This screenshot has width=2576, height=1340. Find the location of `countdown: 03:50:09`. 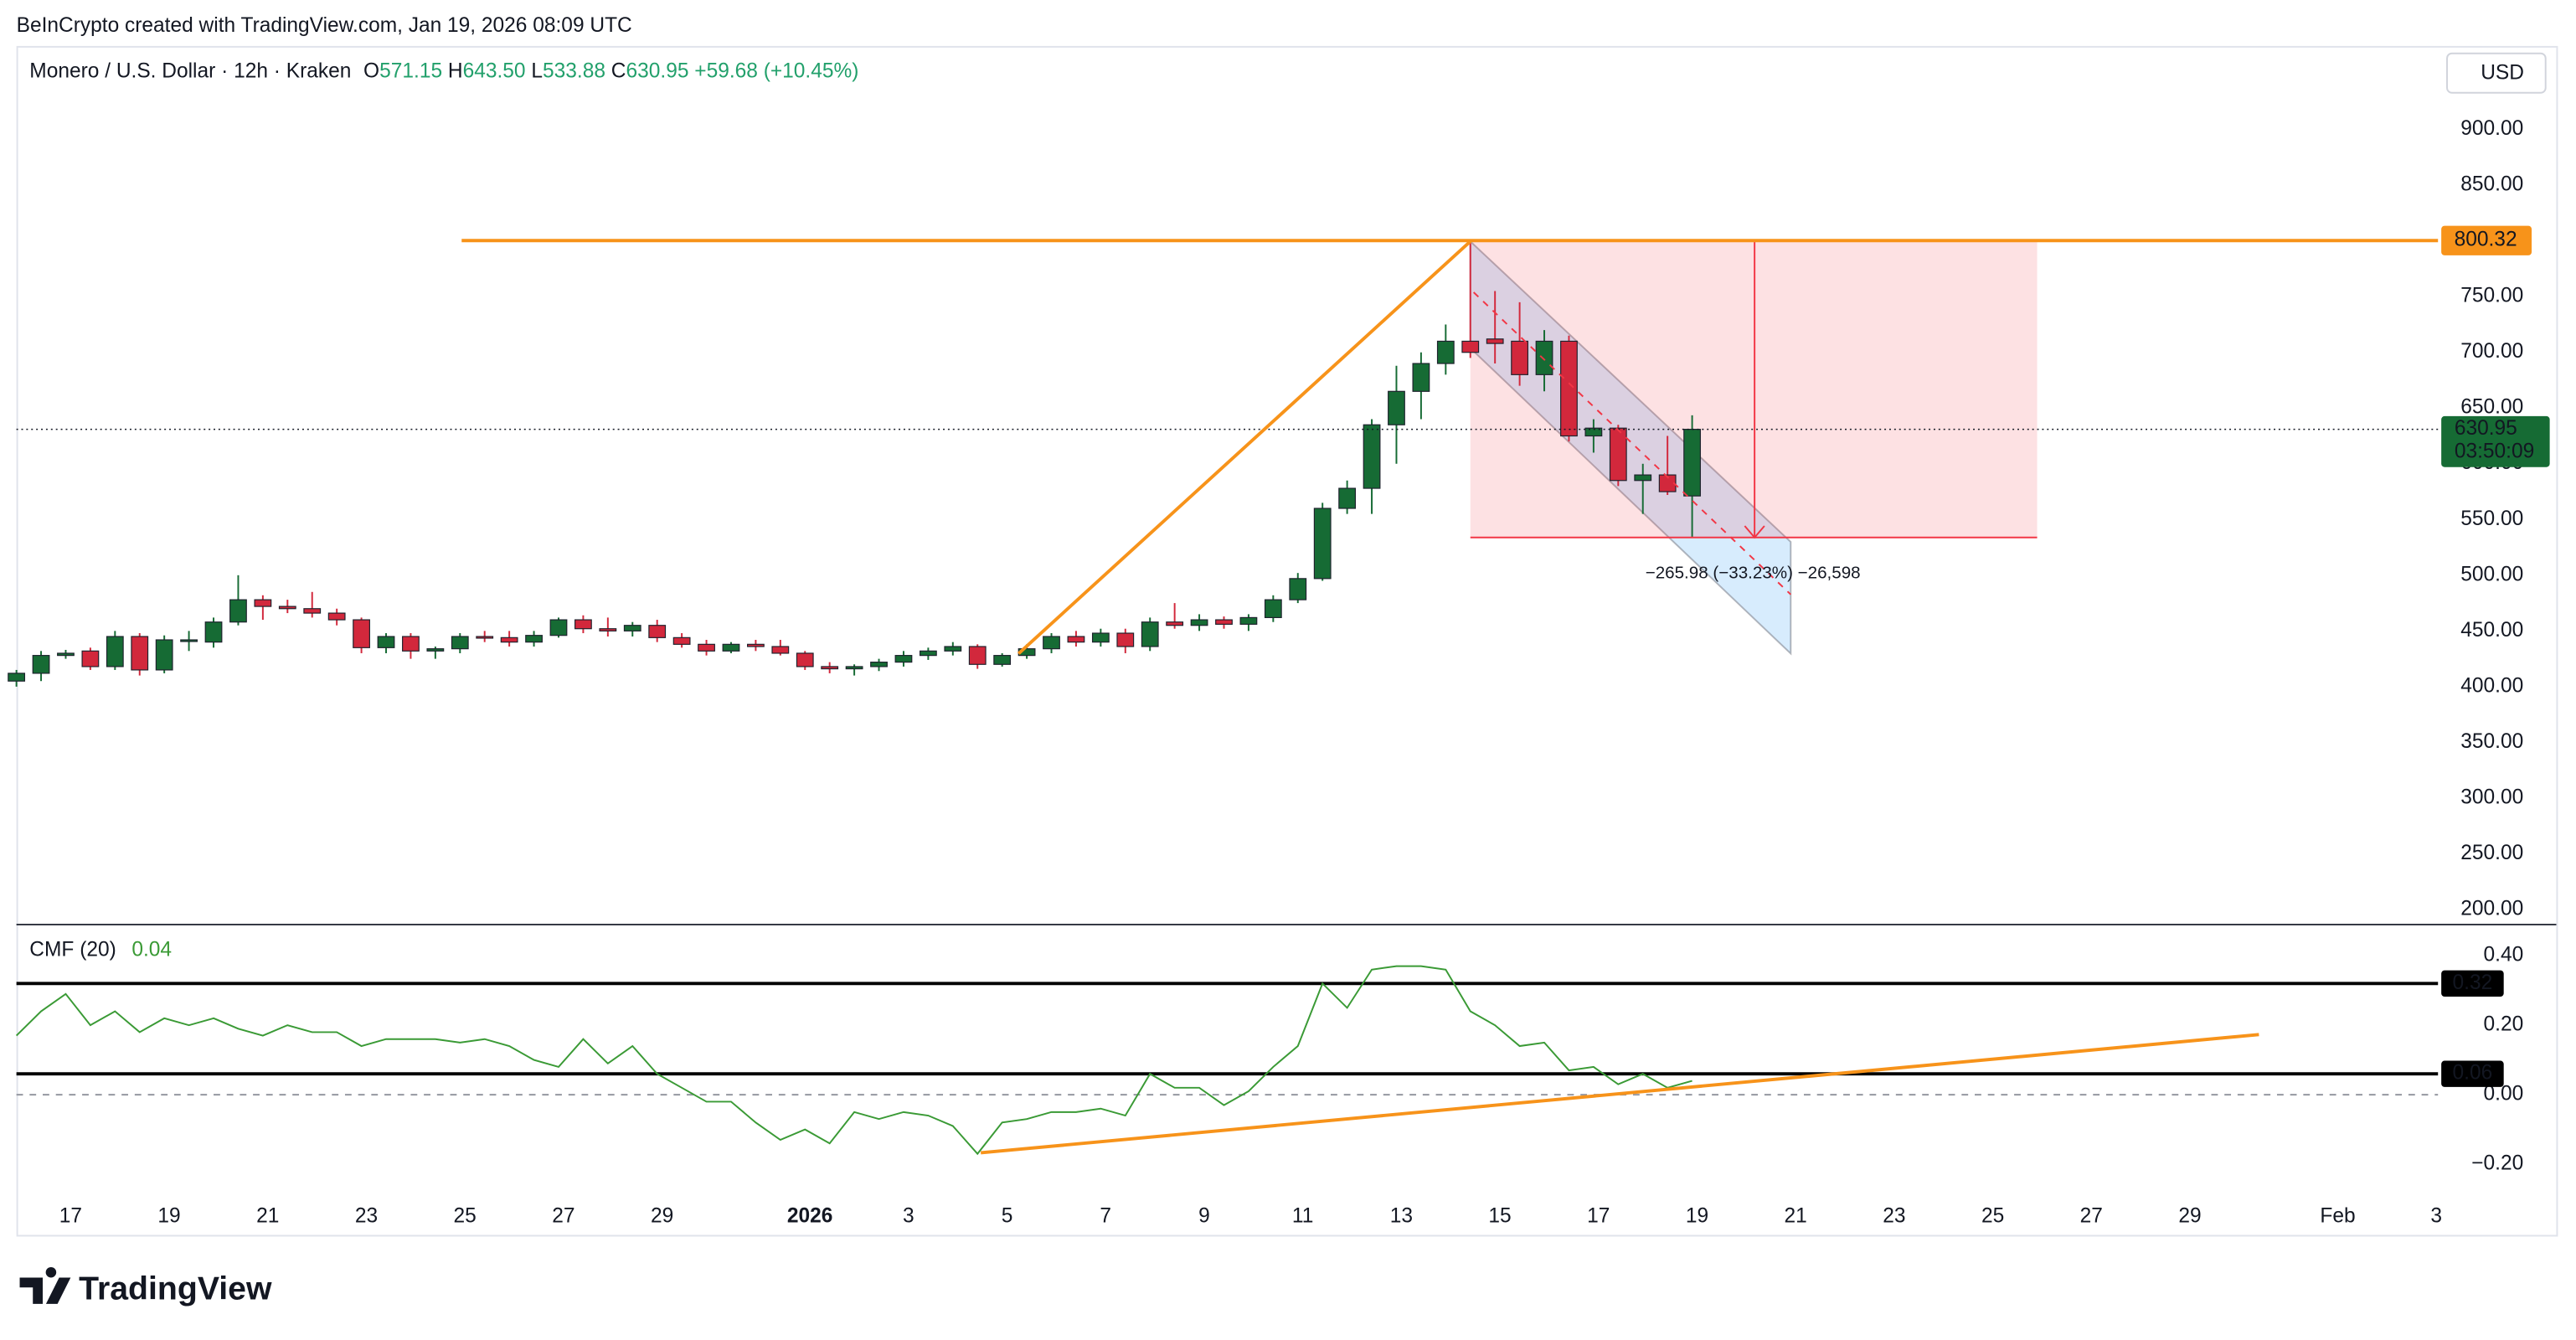

countdown: 03:50:09 is located at coordinates (2494, 452).